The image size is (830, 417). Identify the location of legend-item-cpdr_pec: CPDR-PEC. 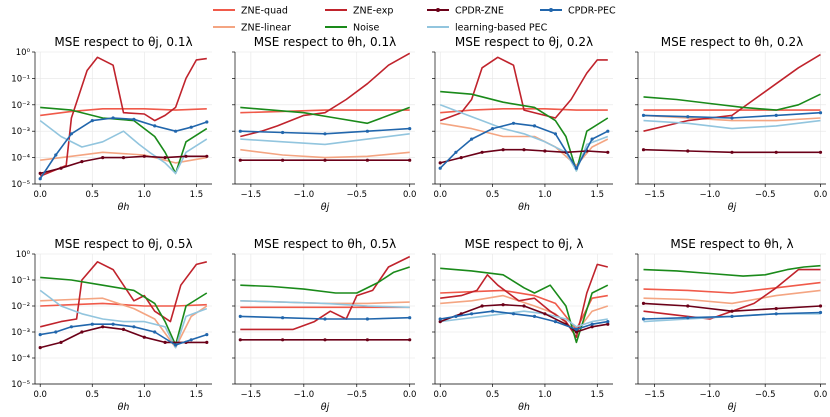
(578, 11).